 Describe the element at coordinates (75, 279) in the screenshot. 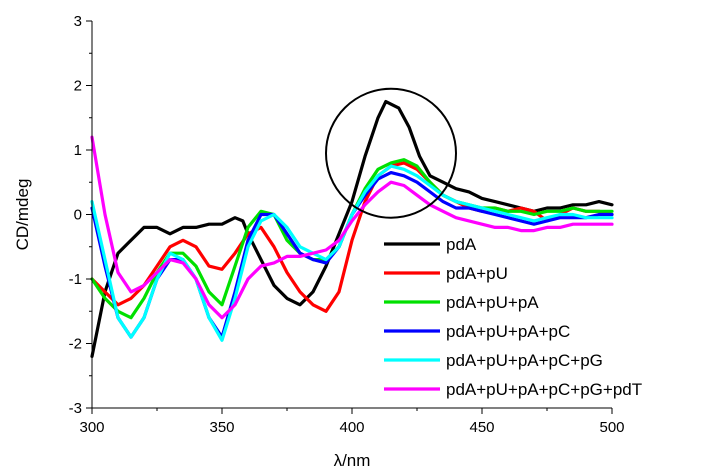

I see `y-tick-label: -1` at that location.